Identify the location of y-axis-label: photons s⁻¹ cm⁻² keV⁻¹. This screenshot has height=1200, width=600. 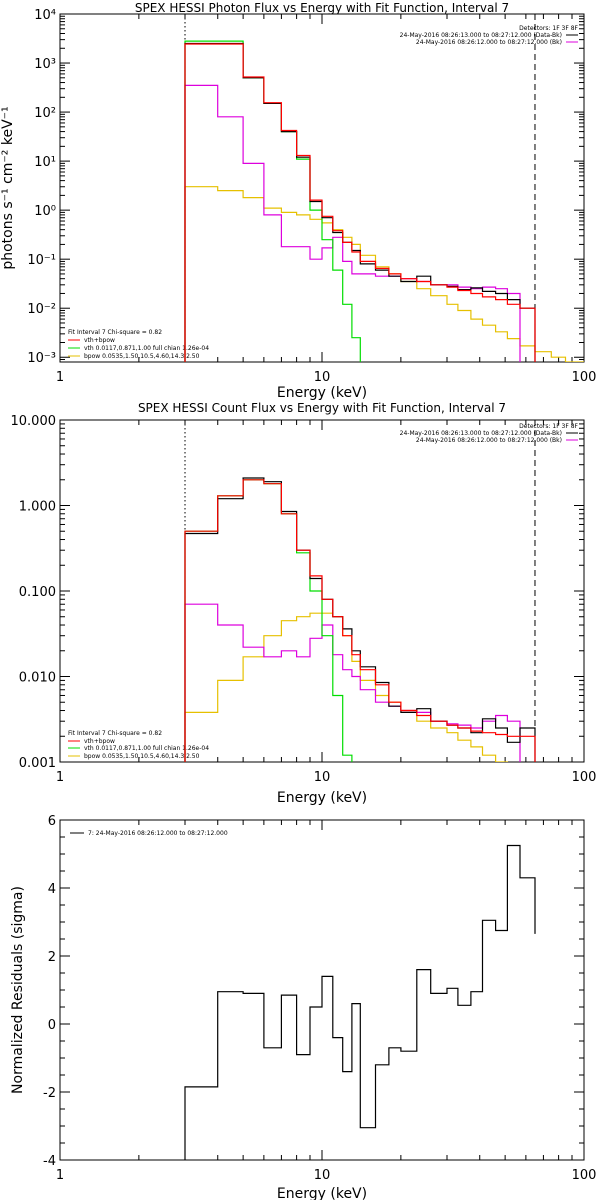
(8, 187).